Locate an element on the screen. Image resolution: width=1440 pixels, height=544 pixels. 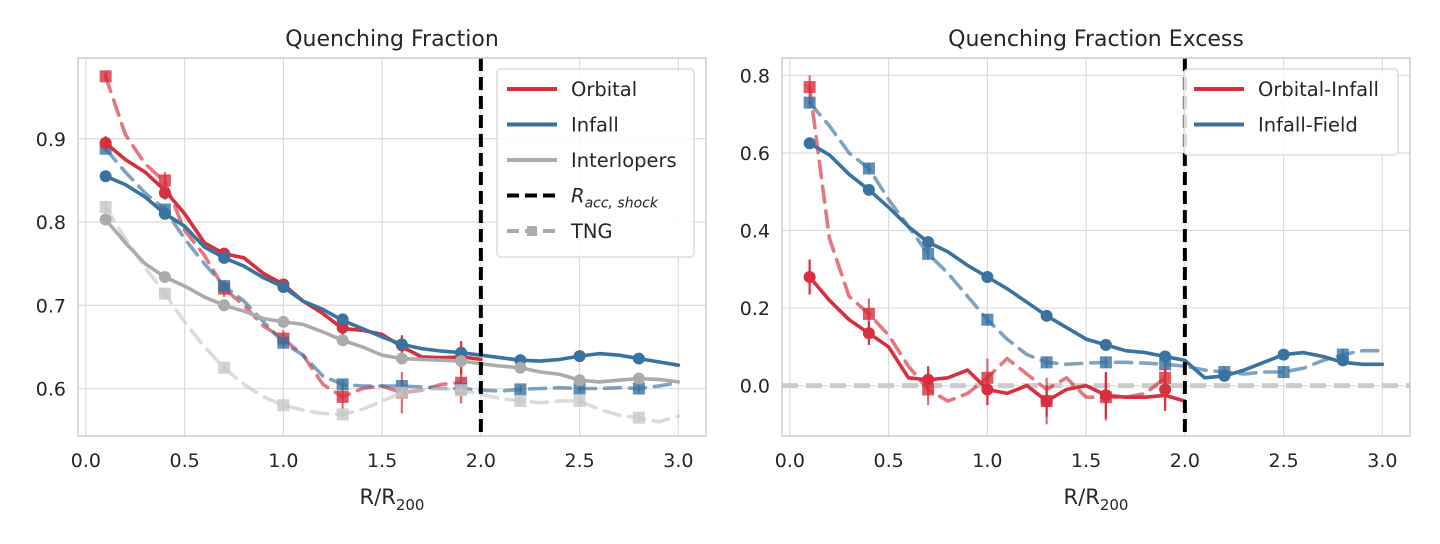
legend-item: TNG is located at coordinates (560, 231).